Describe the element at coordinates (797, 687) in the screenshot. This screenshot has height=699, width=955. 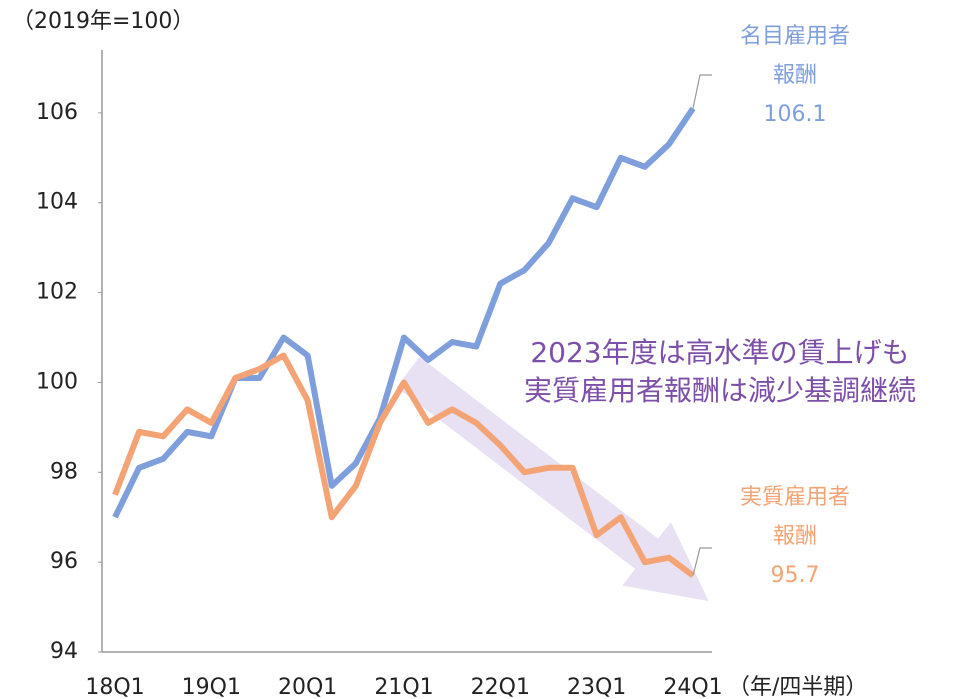
I see `x-unit-label: （年/四半期）` at that location.